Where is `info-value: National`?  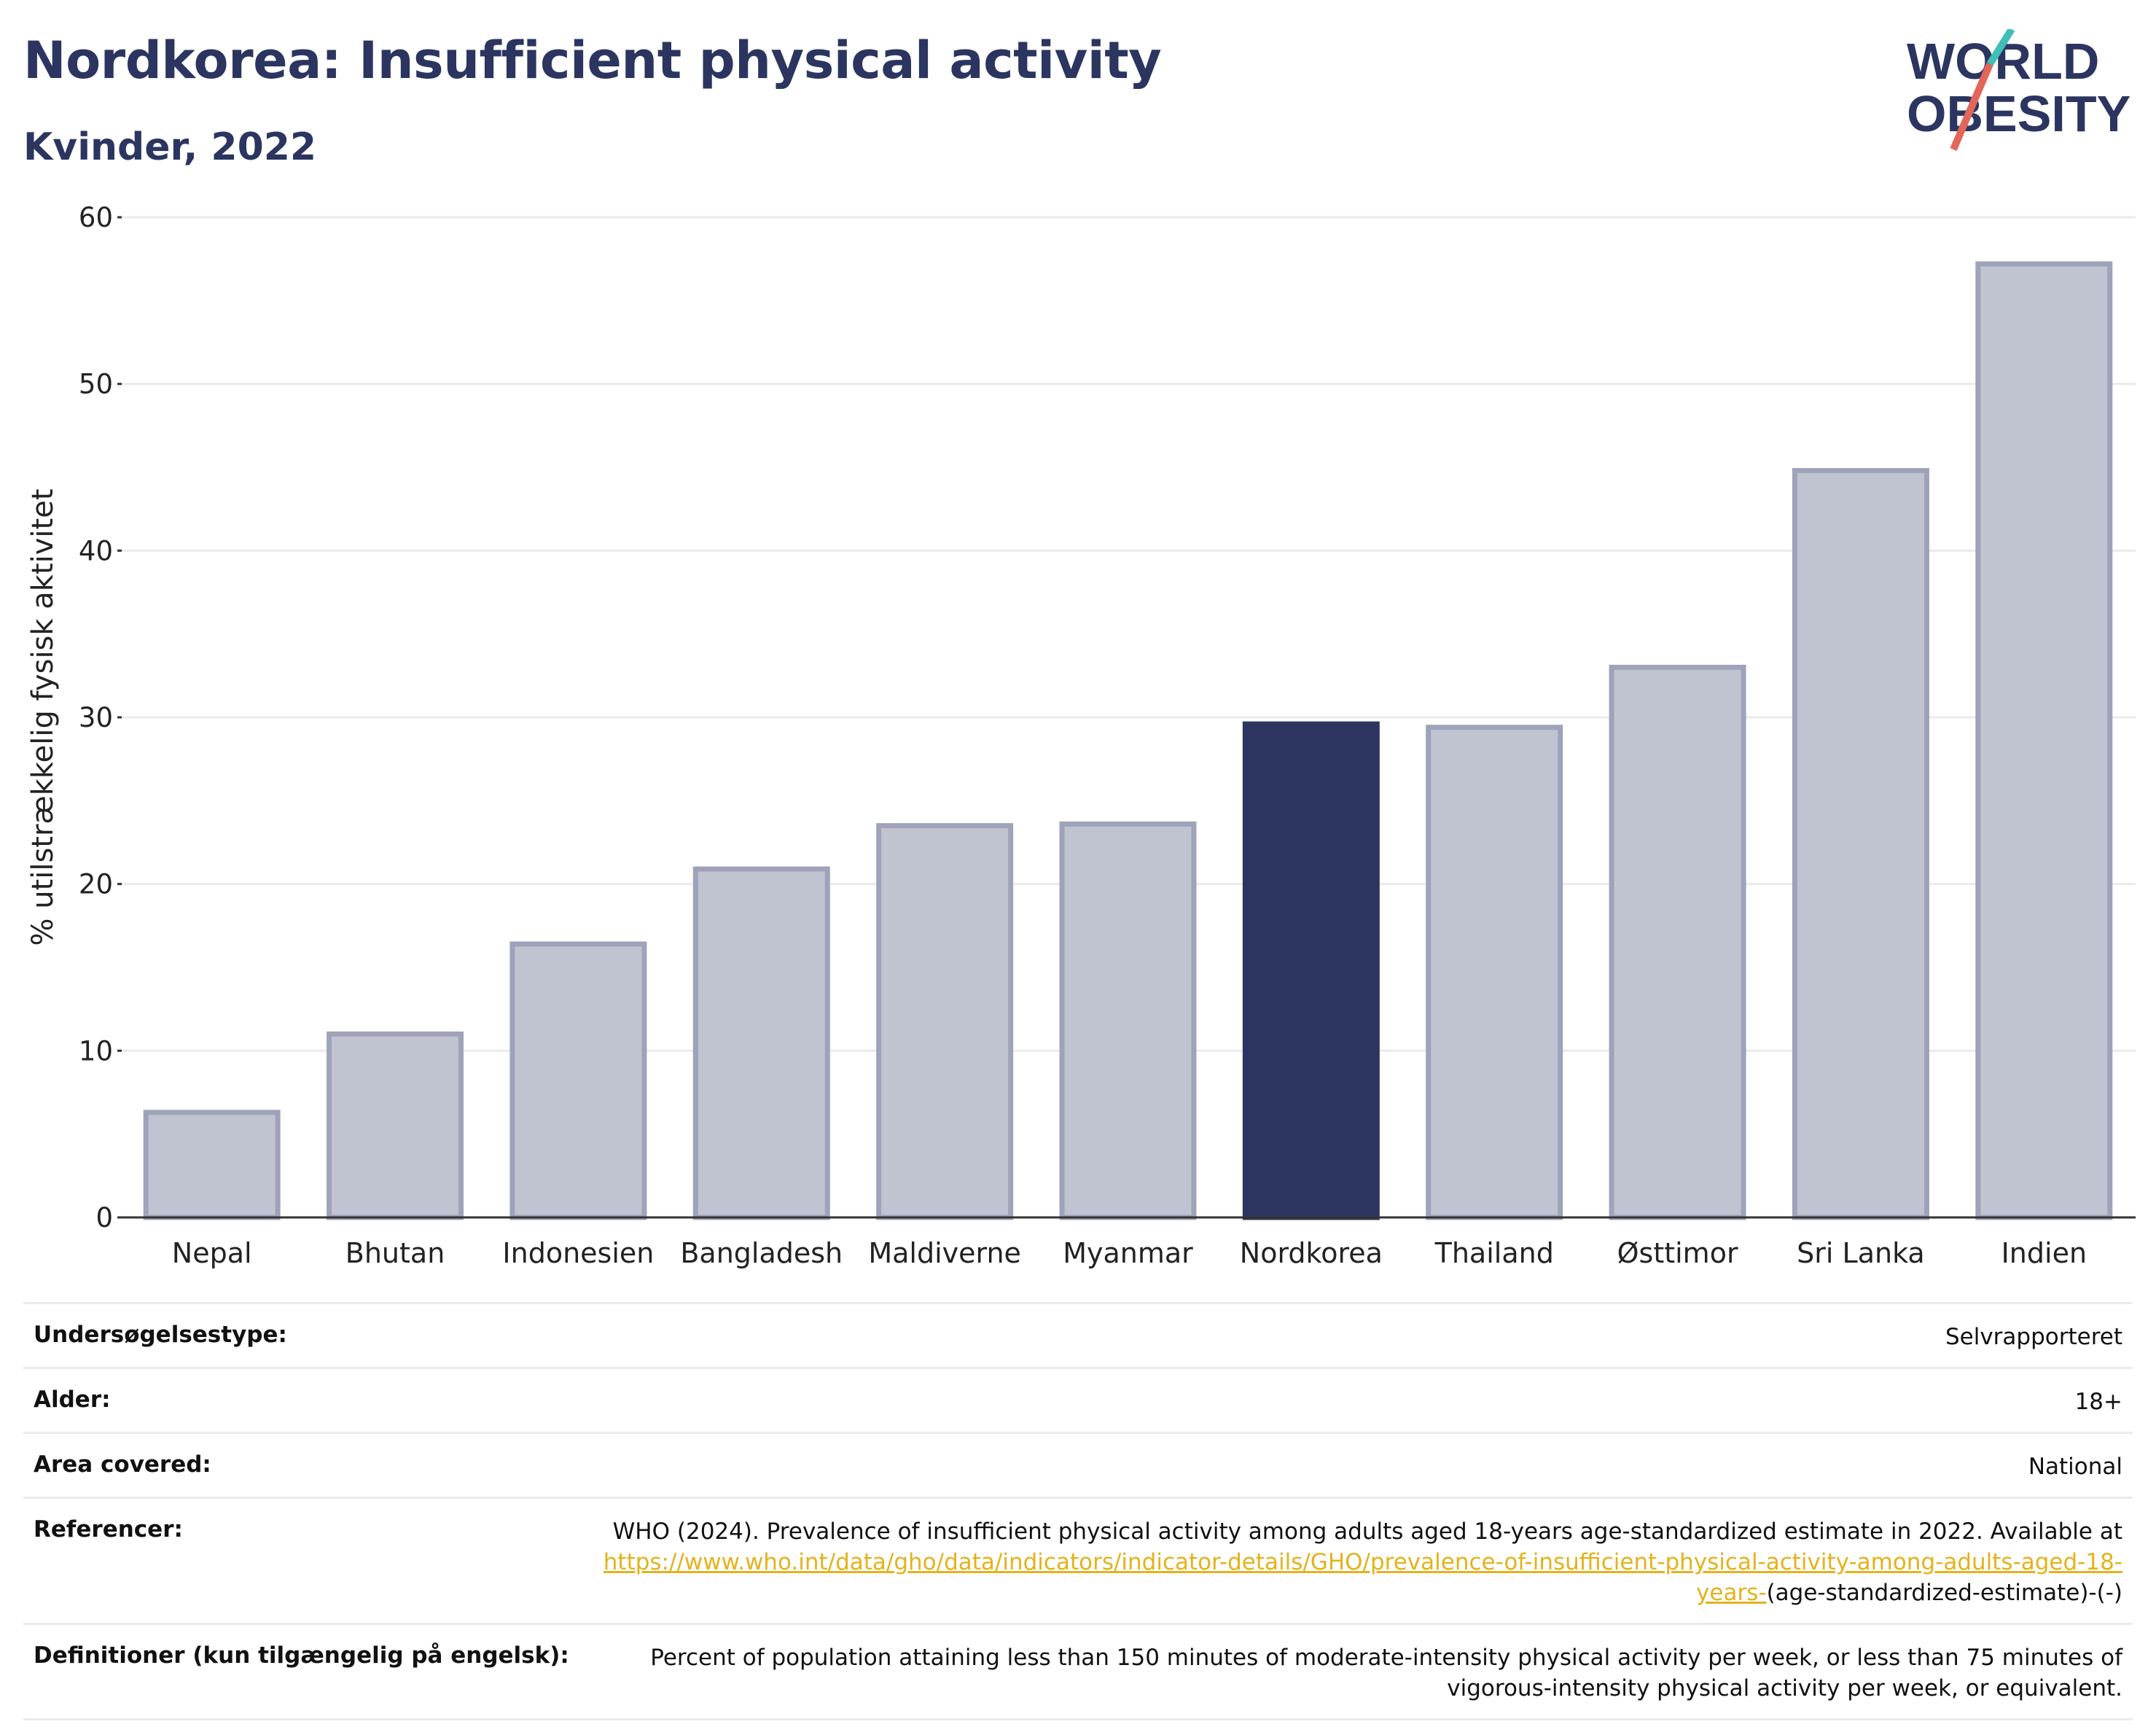
info-value: National is located at coordinates (2075, 1467).